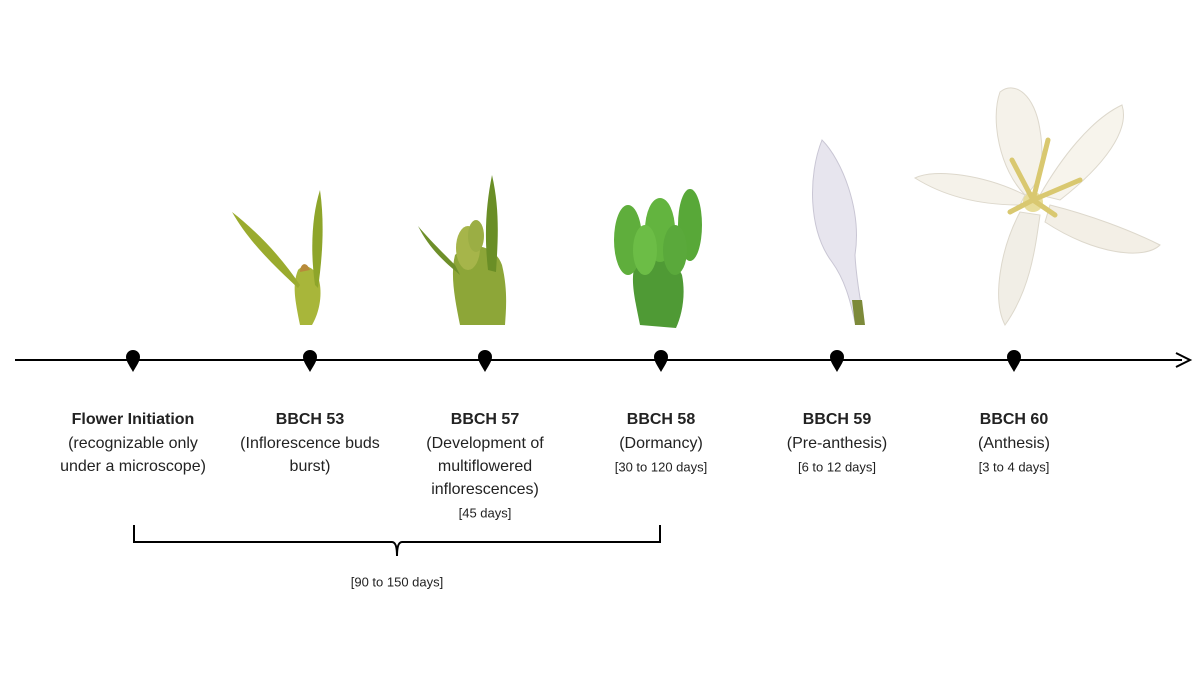 This screenshot has height=675, width=1200. I want to click on stage-description: under a microscope), so click(133, 466).